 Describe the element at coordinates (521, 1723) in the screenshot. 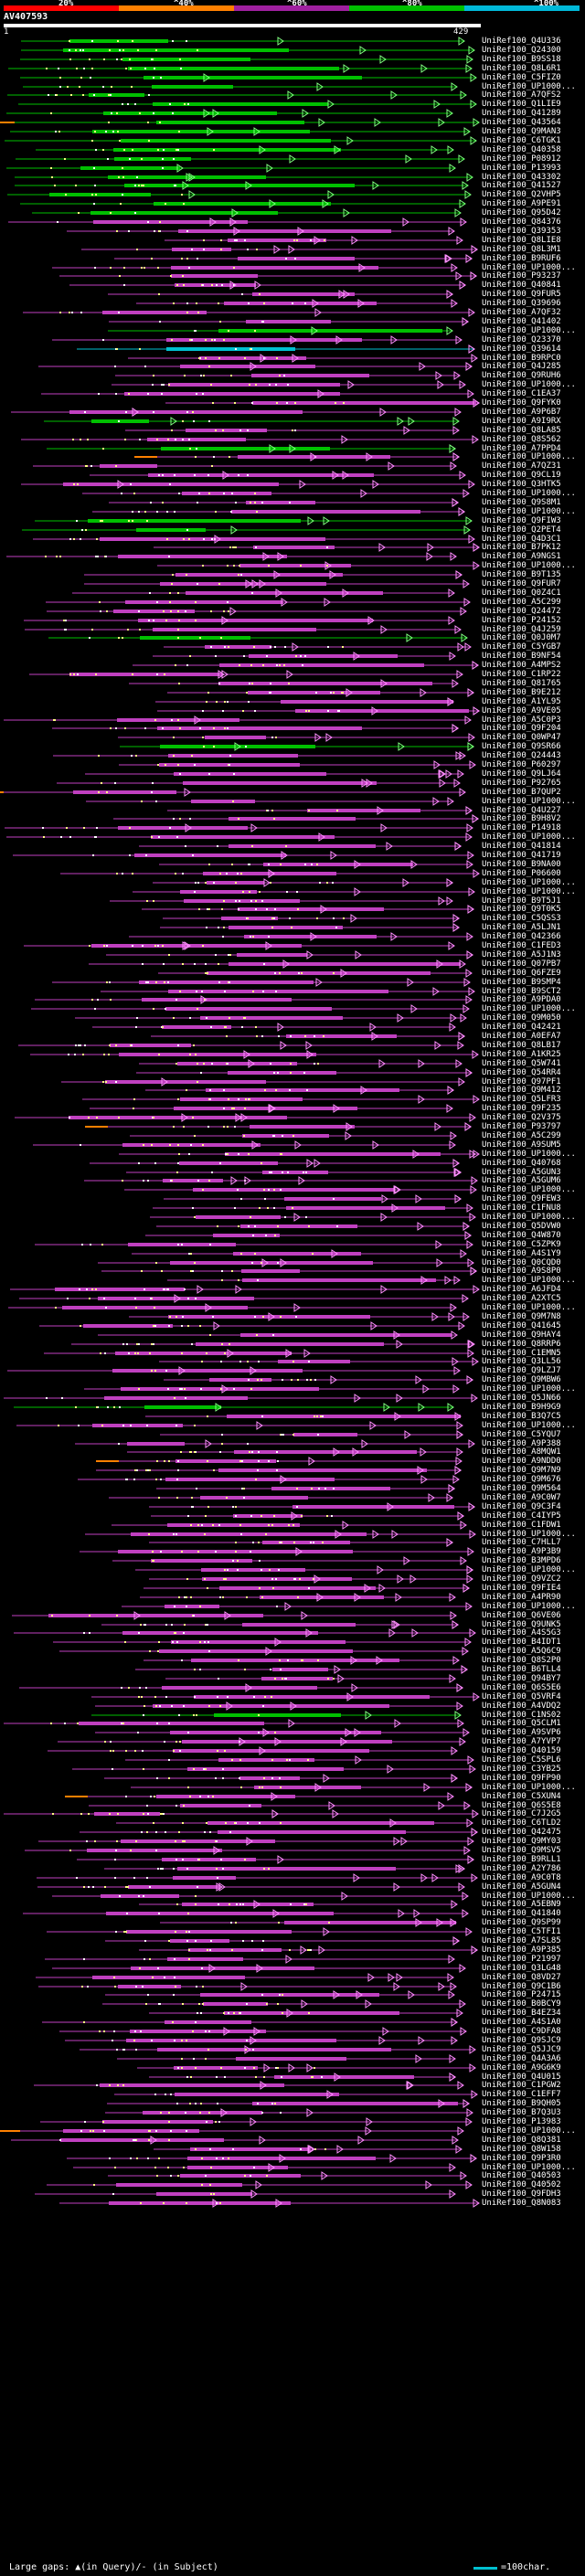

I see `hit-label: UniRef100_Q5CLM1` at that location.